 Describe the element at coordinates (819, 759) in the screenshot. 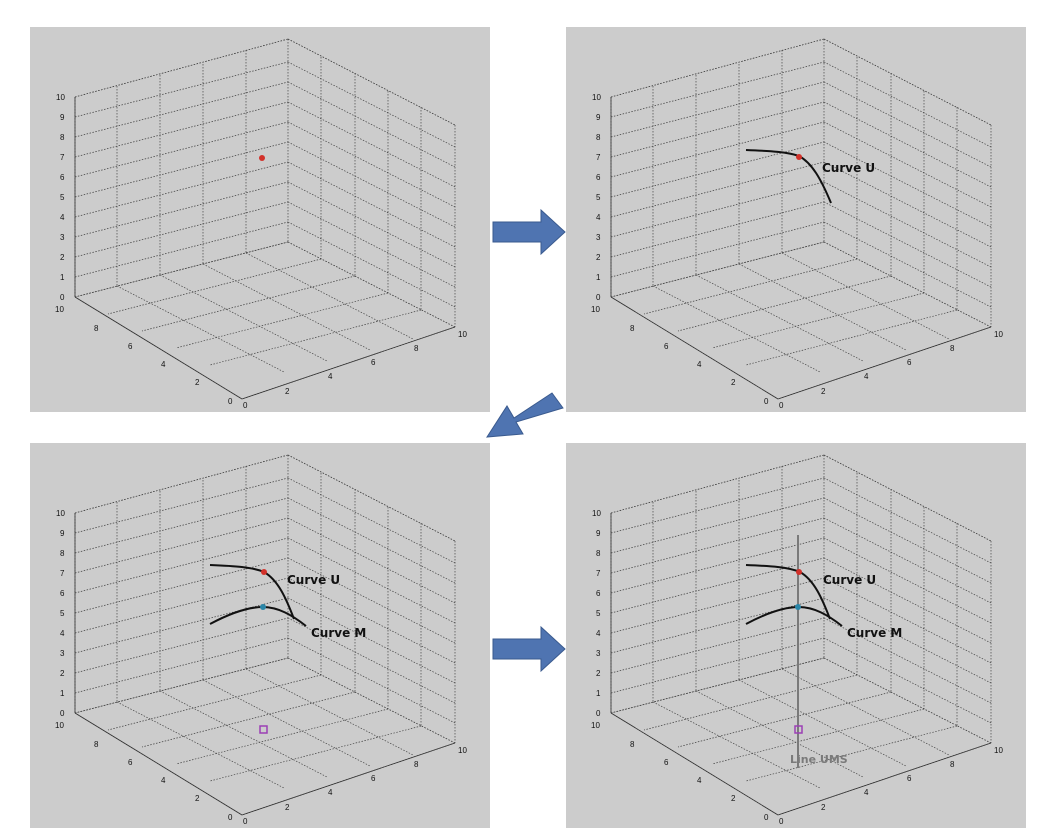

I see `line-ums-label: Line UMS` at that location.